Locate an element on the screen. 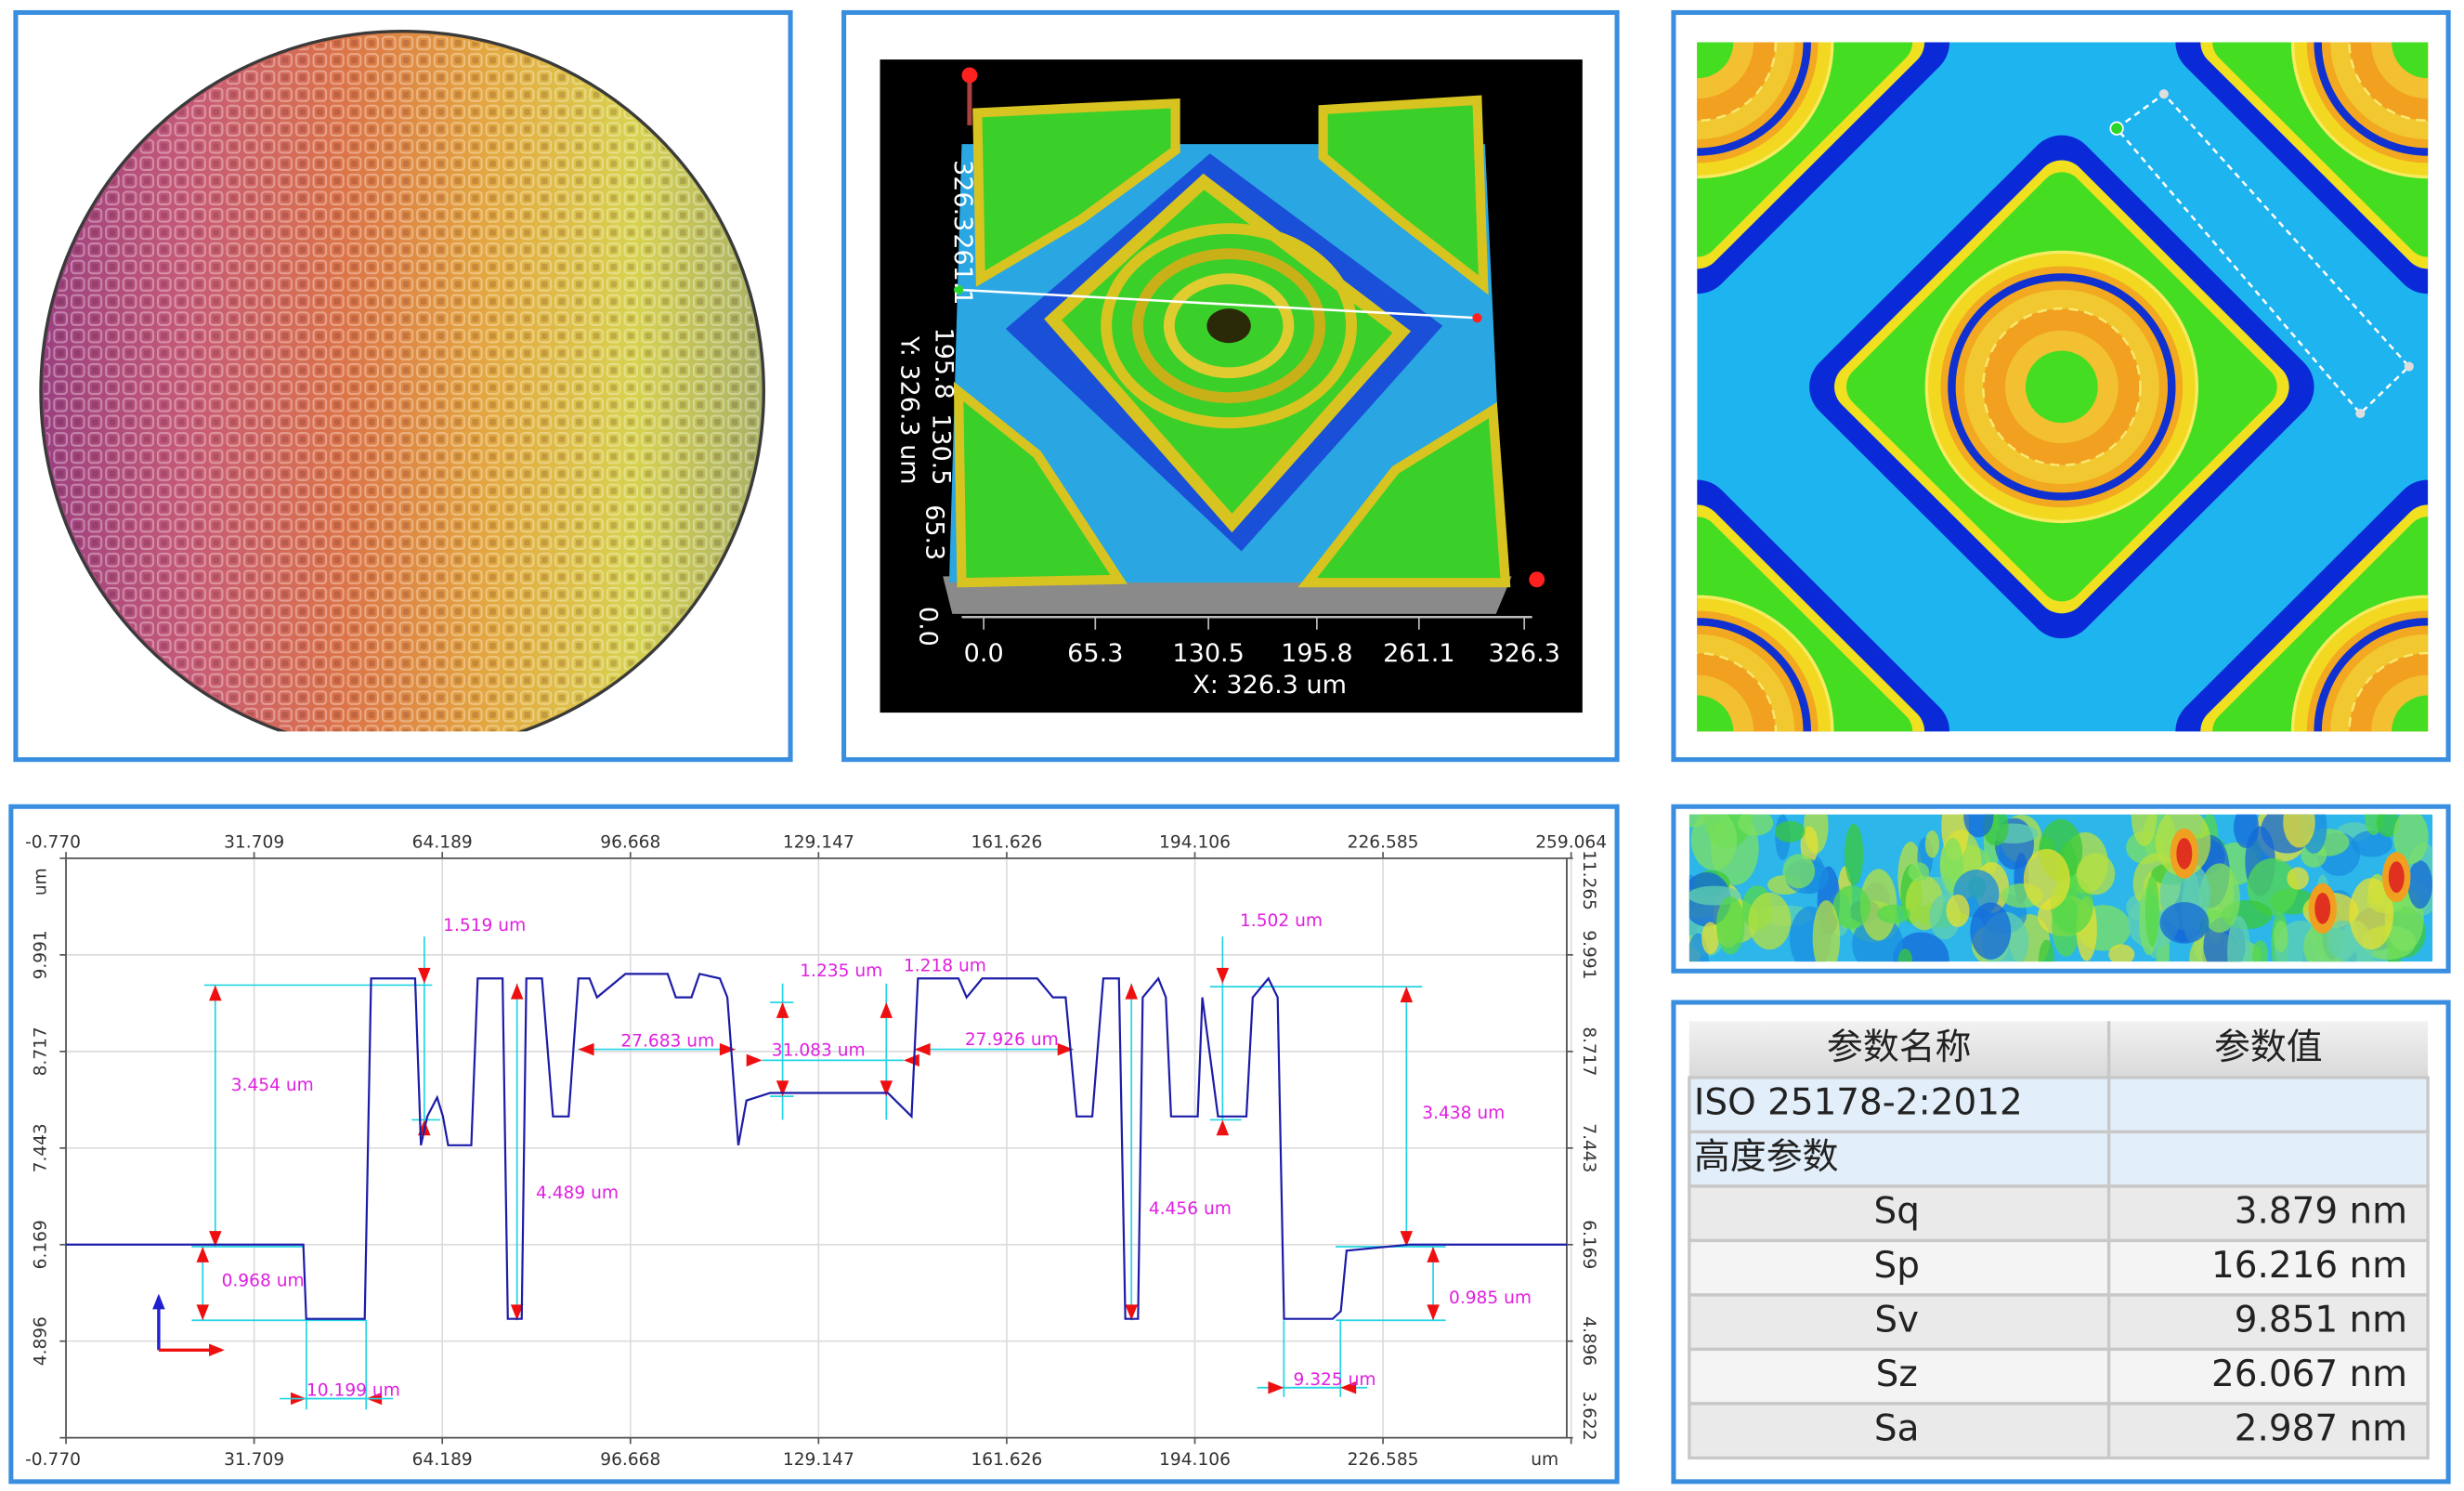  measure-label: 0.985 um is located at coordinates (1490, 1298).